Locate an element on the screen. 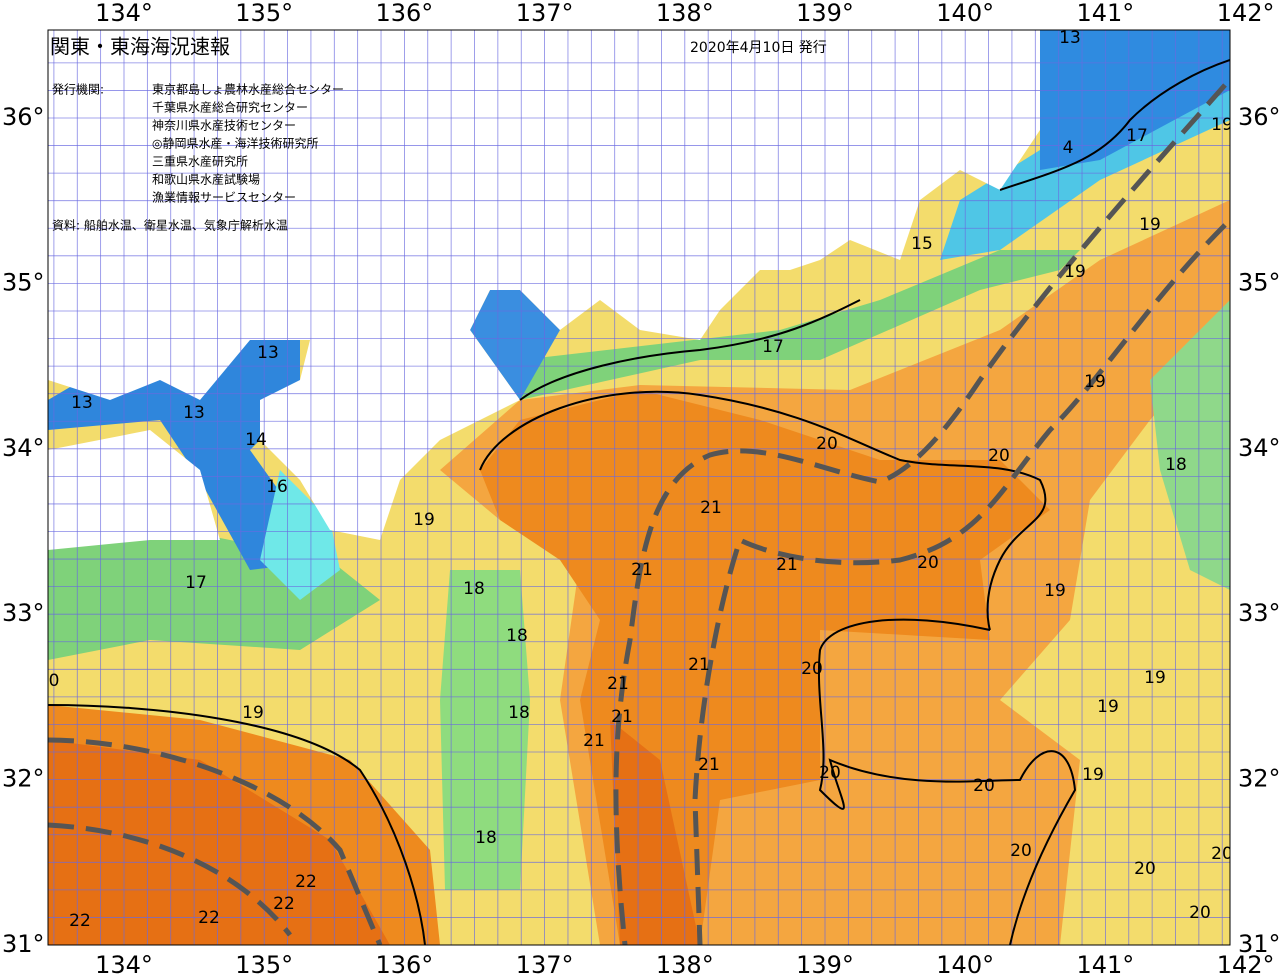 The height and width of the screenshot is (980, 1280). isotherm-label: 15 is located at coordinates (922, 244).